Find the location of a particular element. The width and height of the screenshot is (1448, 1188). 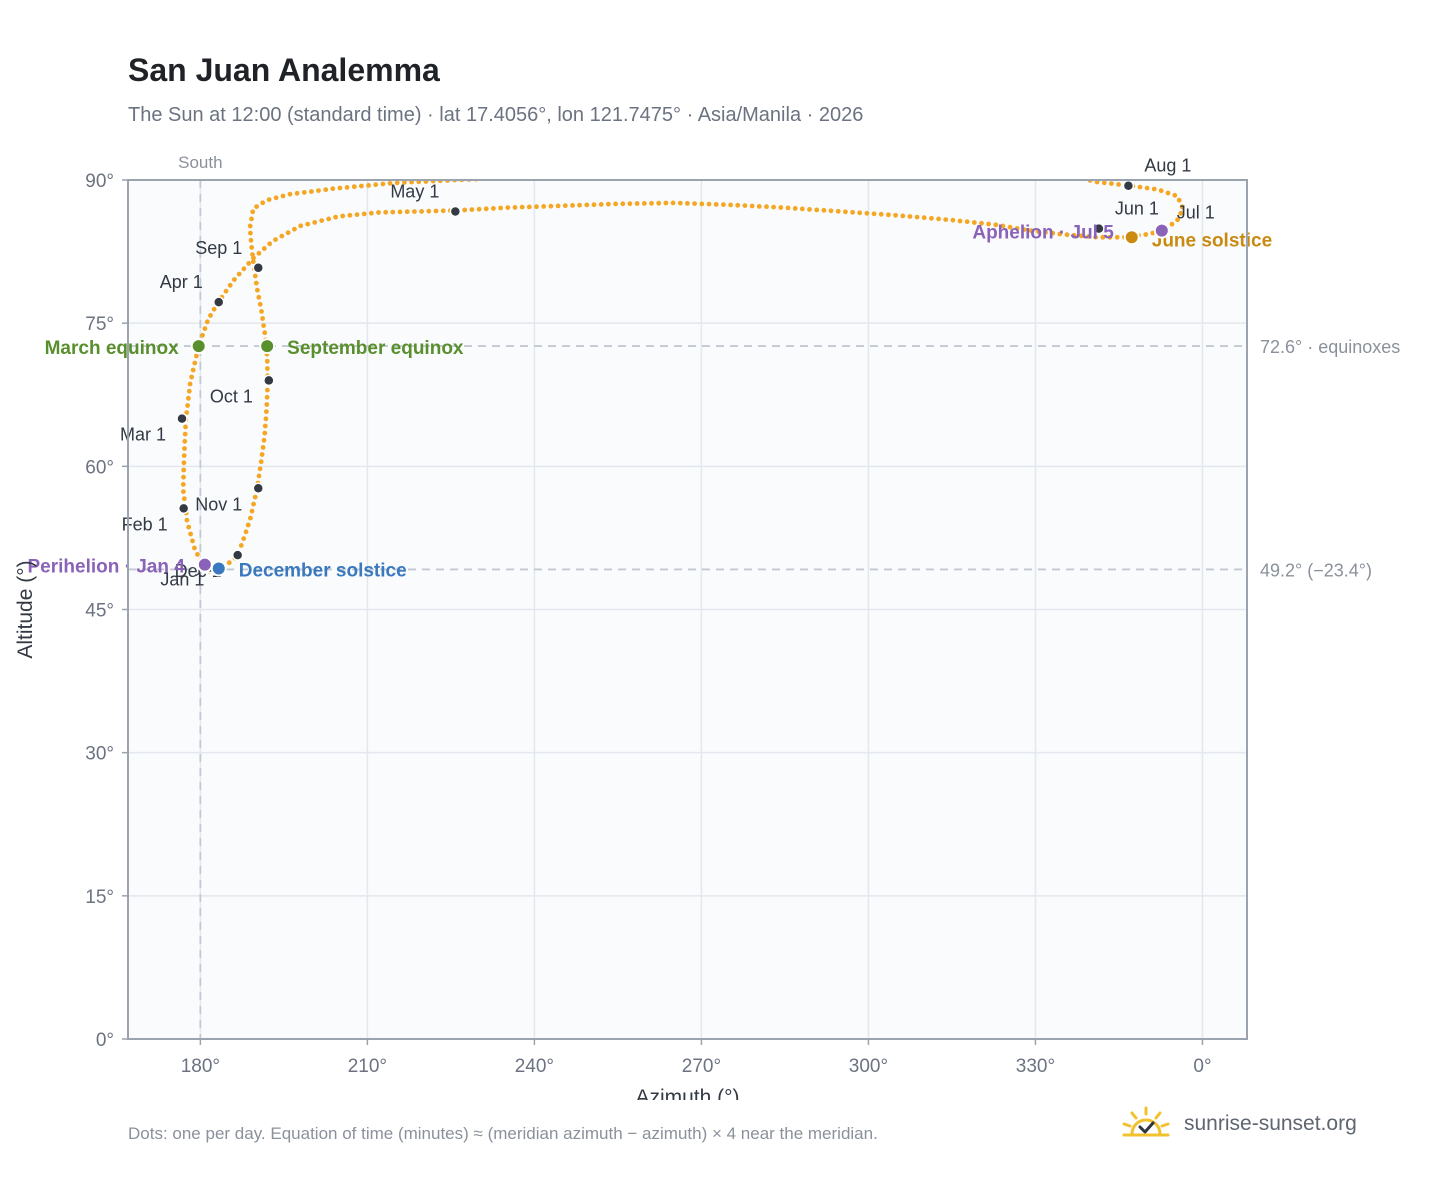

event-label: Perihelion · Jan 4 is located at coordinates (106, 567).